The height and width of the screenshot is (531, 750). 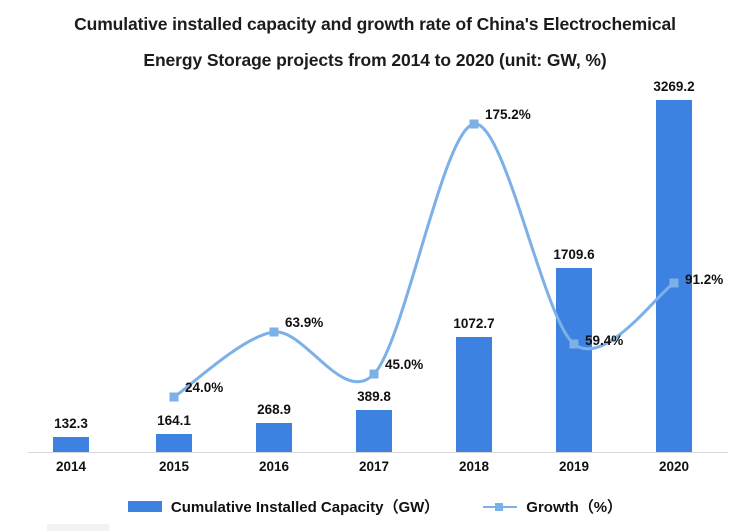 What do you see at coordinates (204, 387) in the screenshot?
I see `growth-value-2015: 24.0%` at bounding box center [204, 387].